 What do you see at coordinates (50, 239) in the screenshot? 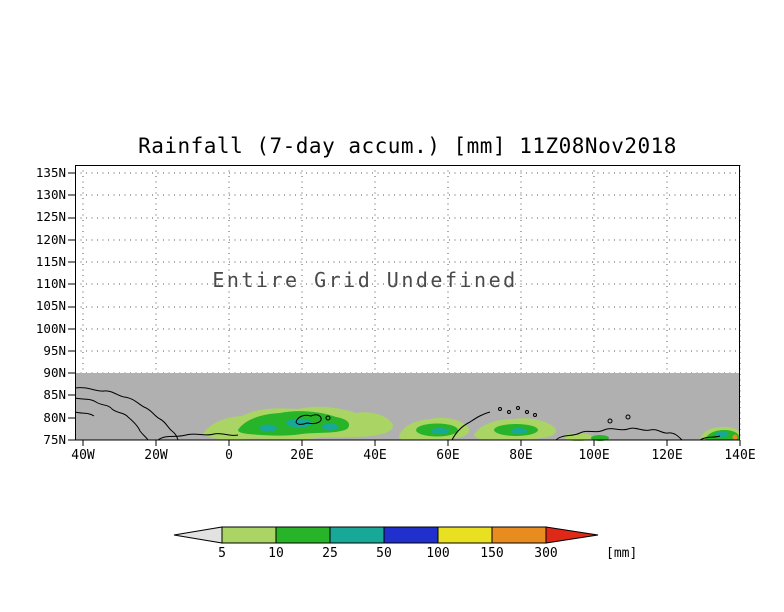
I see `y-tick-label: 120N` at bounding box center [50, 239].